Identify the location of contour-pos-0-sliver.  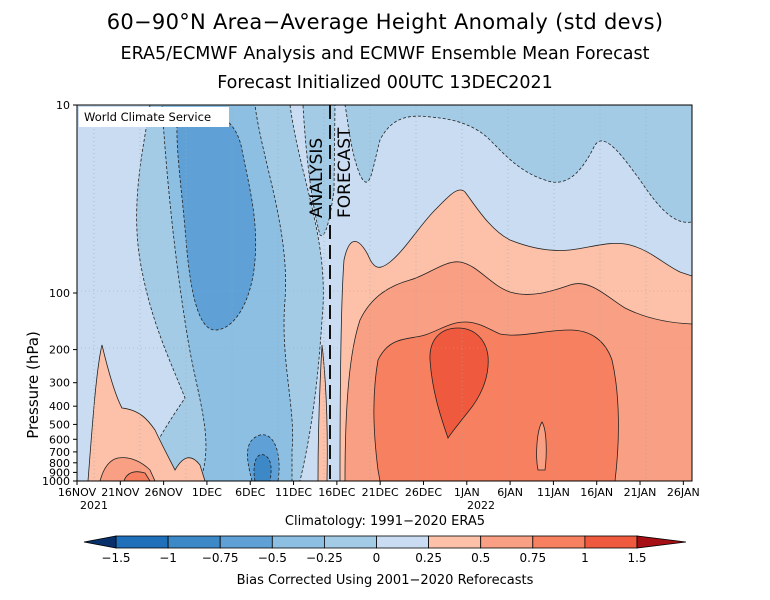
(322, 412).